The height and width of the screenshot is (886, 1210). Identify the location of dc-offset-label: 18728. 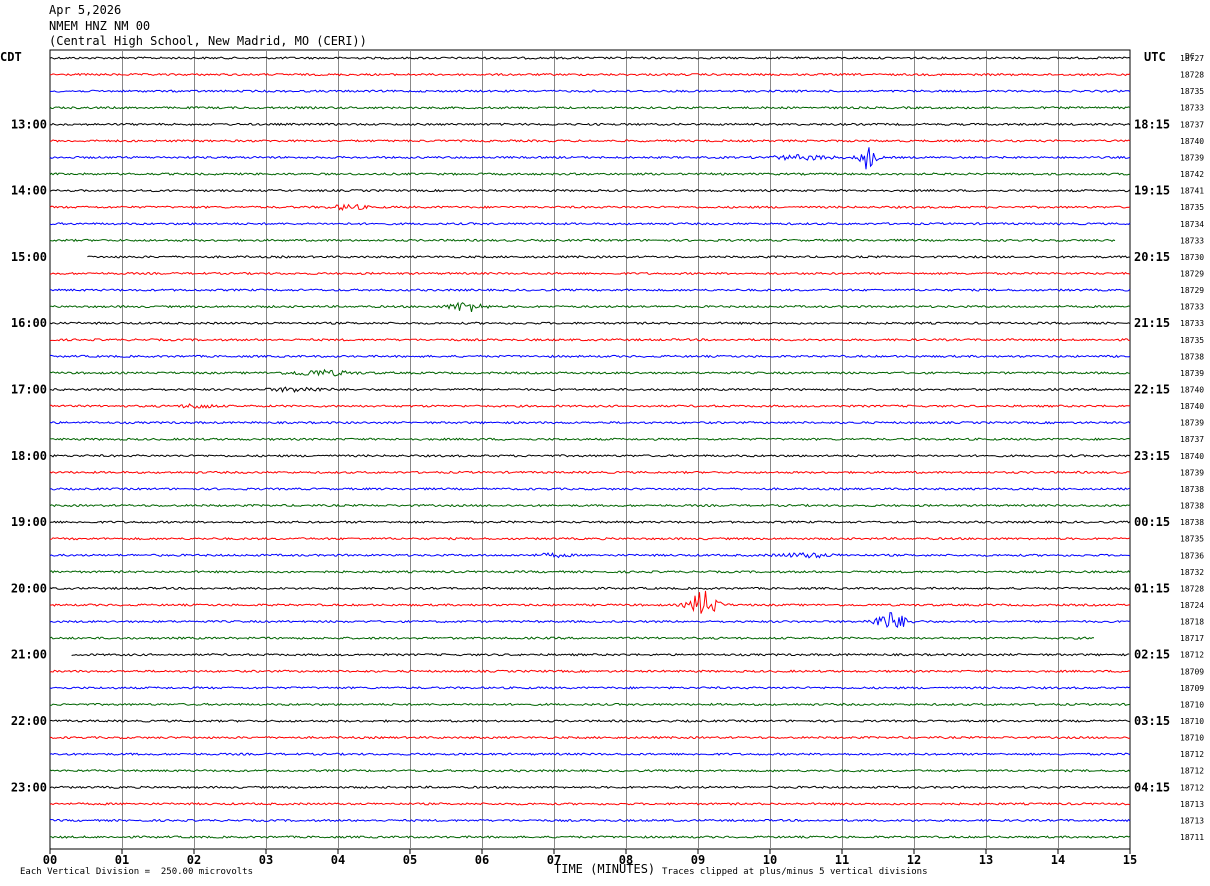
(1192, 75).